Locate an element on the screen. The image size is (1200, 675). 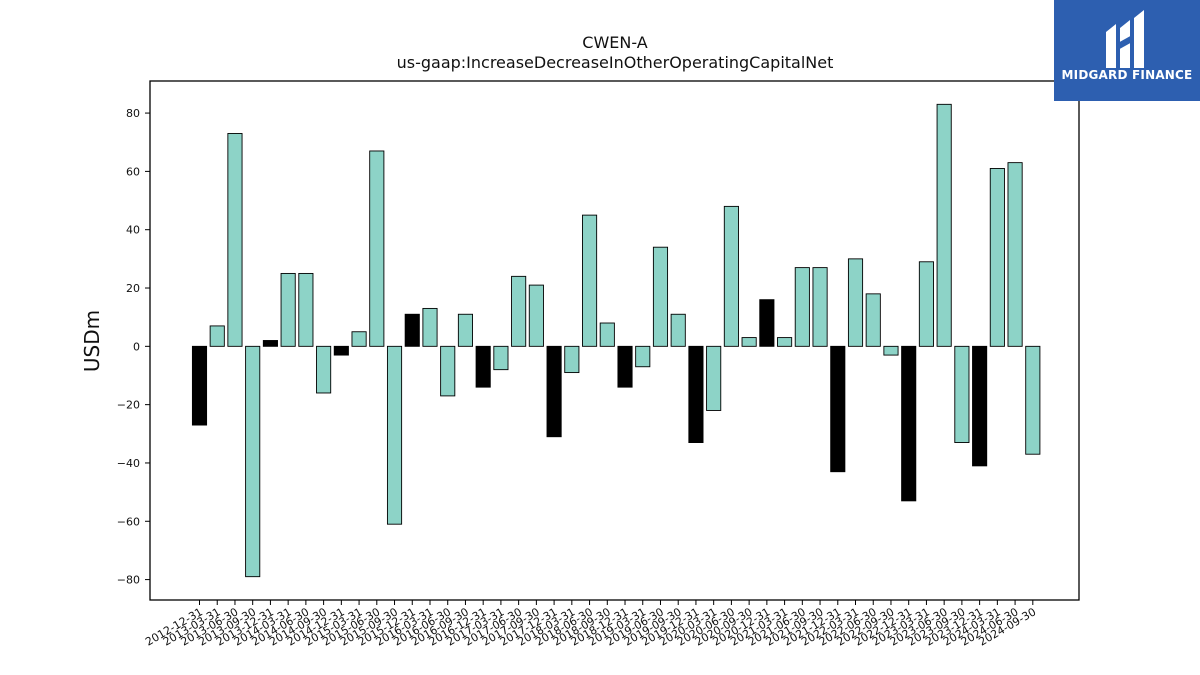
chart-title: CWEN-A is located at coordinates (614, 42).